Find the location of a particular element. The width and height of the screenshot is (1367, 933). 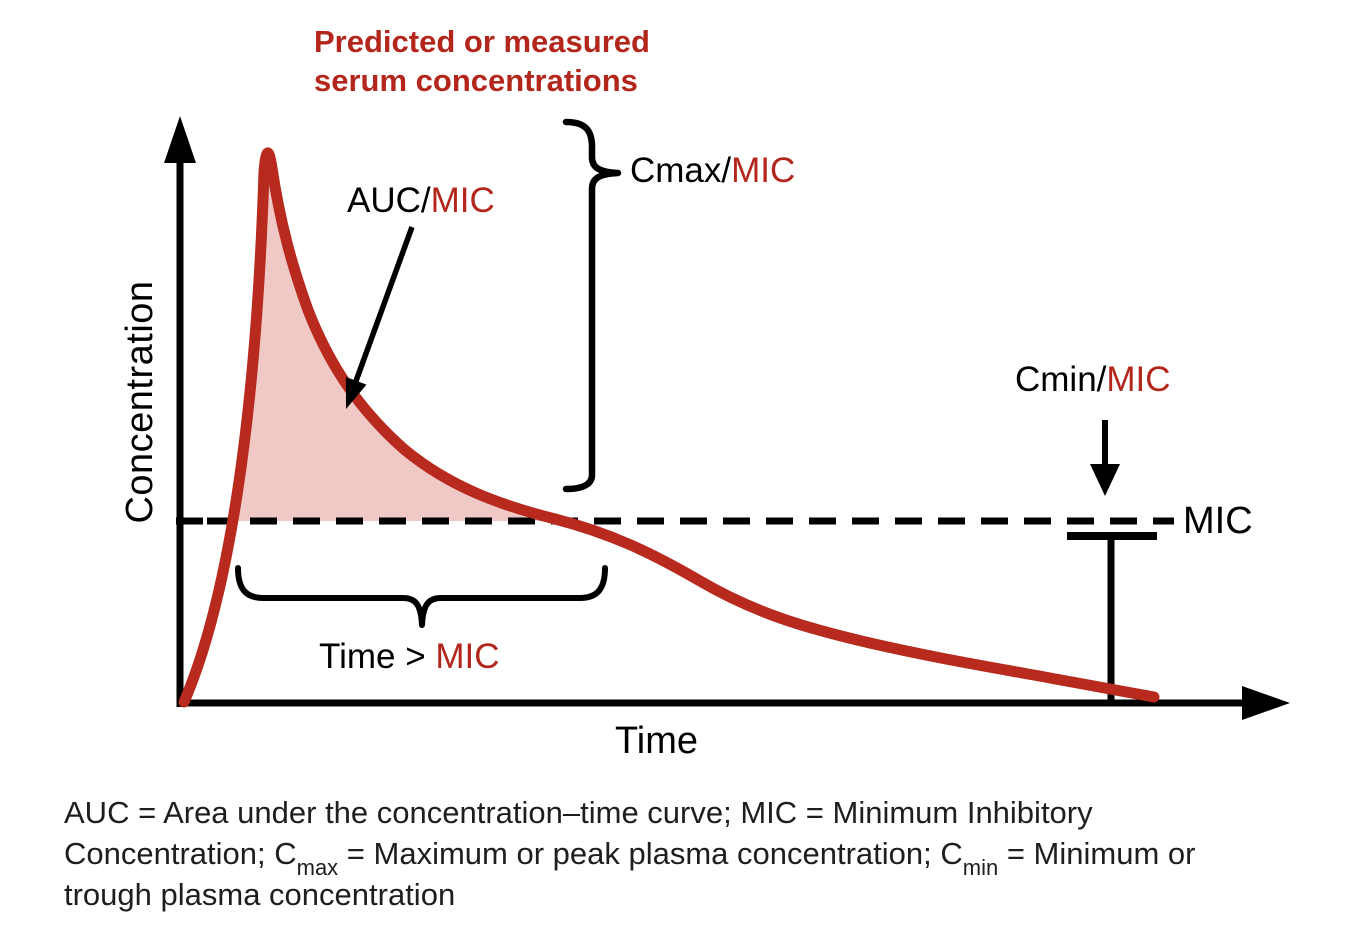

y-axis-label: Concentration is located at coordinates (140, 402).